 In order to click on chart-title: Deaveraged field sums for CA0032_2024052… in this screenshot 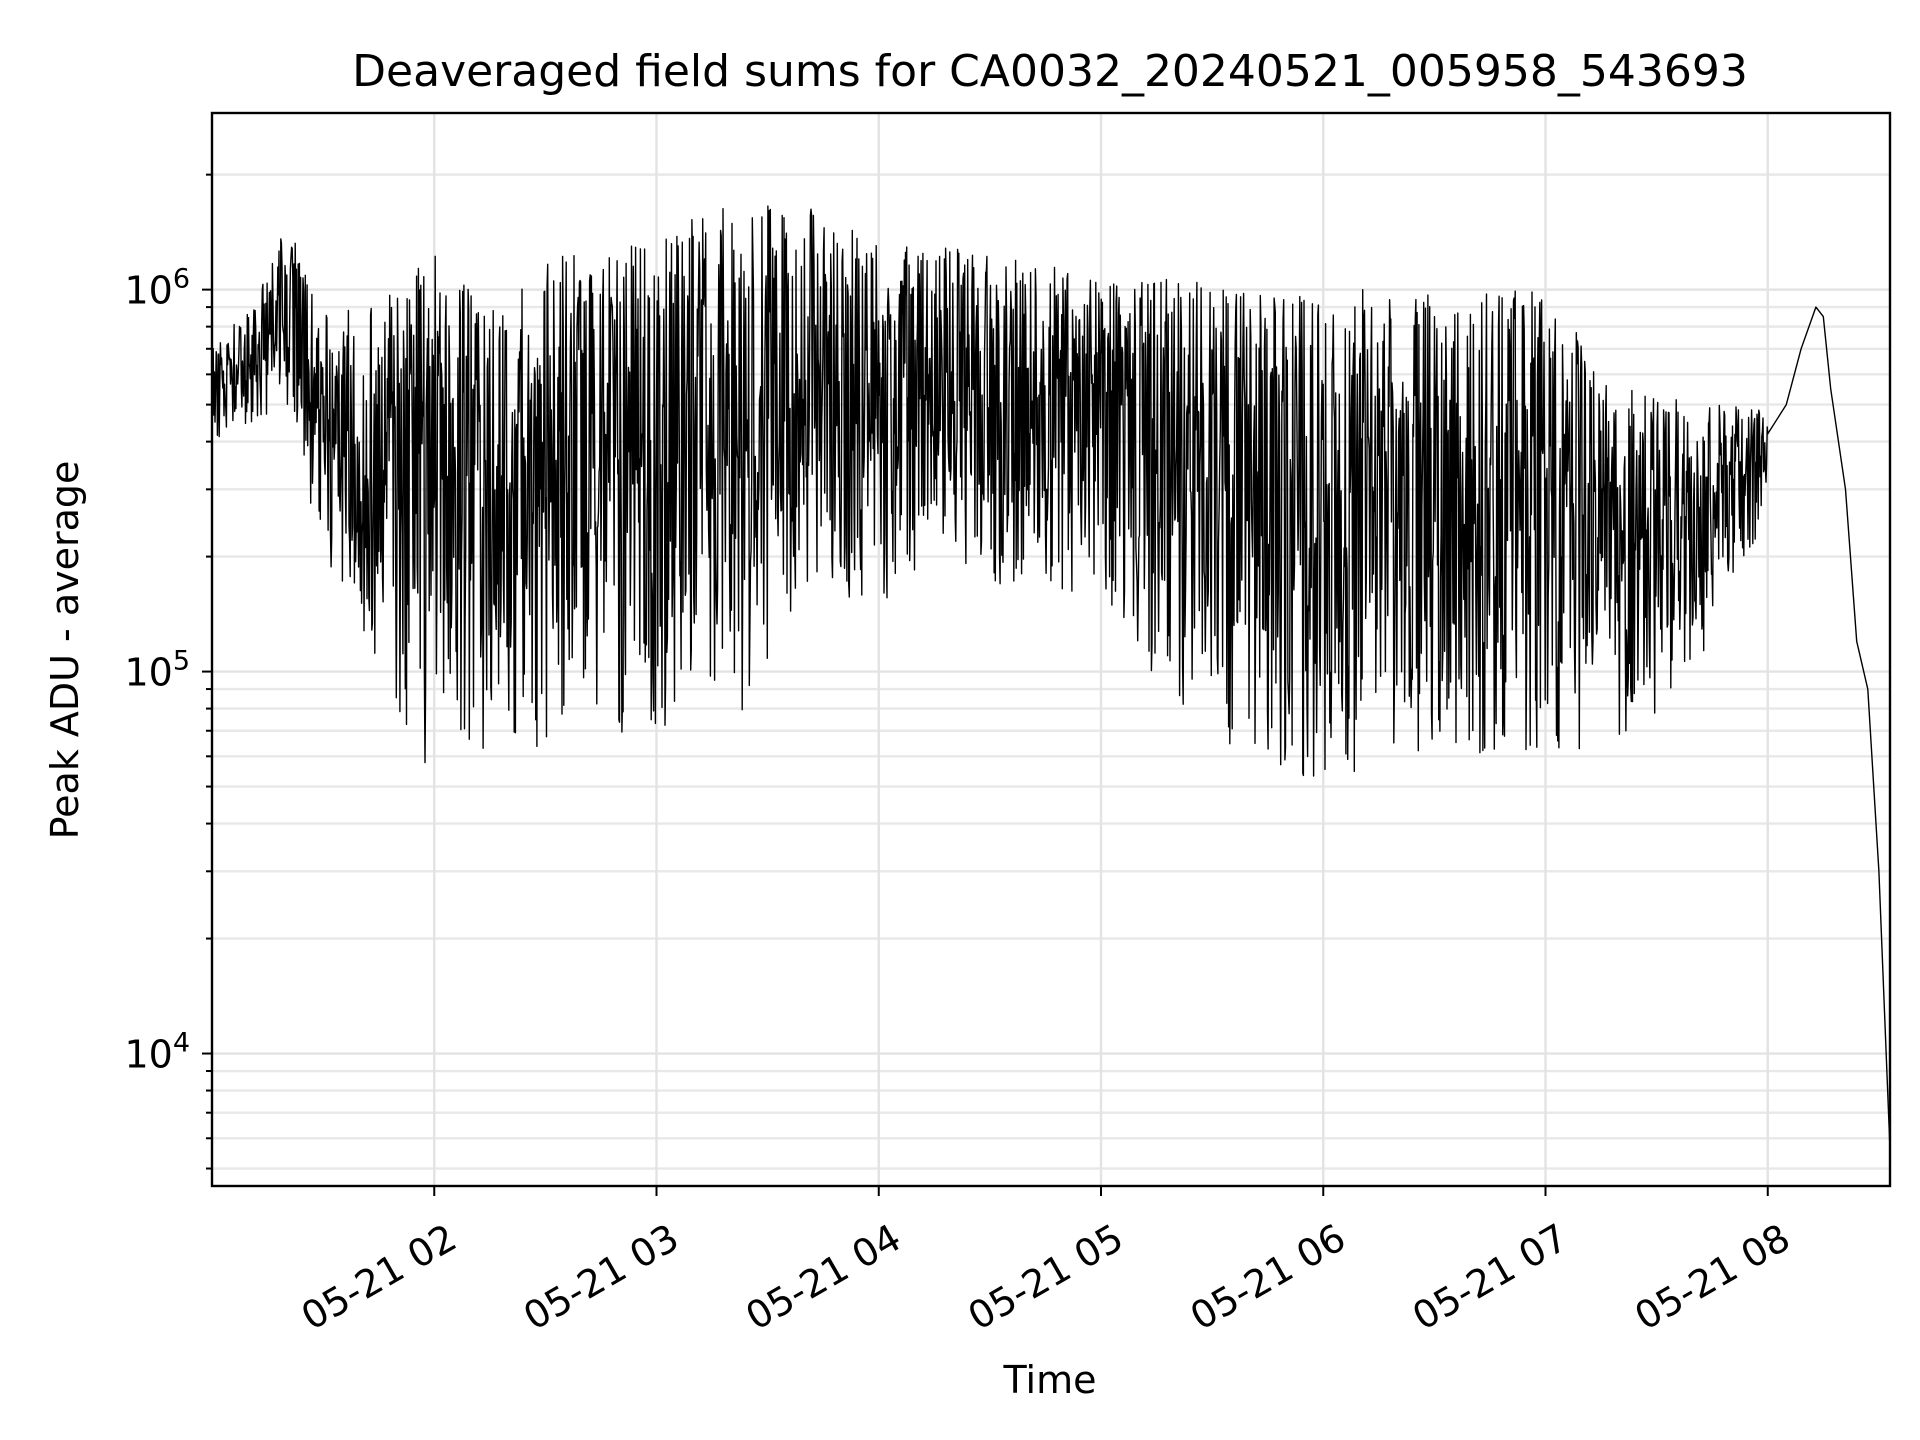, I will do `click(1050, 71)`.